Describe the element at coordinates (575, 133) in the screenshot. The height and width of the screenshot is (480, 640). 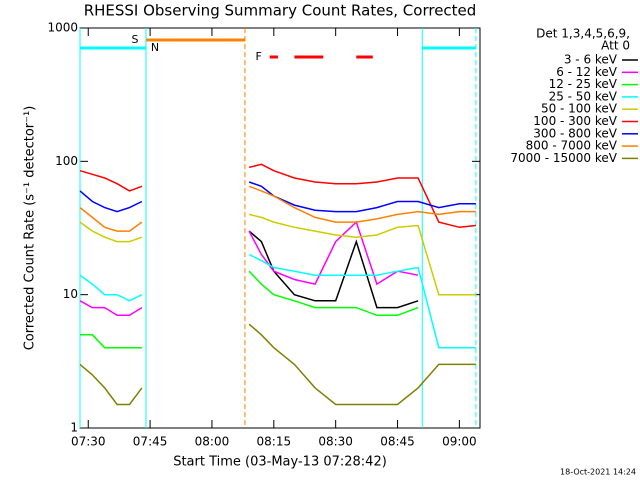
I see `legend-label: 300 - 800 keV` at that location.